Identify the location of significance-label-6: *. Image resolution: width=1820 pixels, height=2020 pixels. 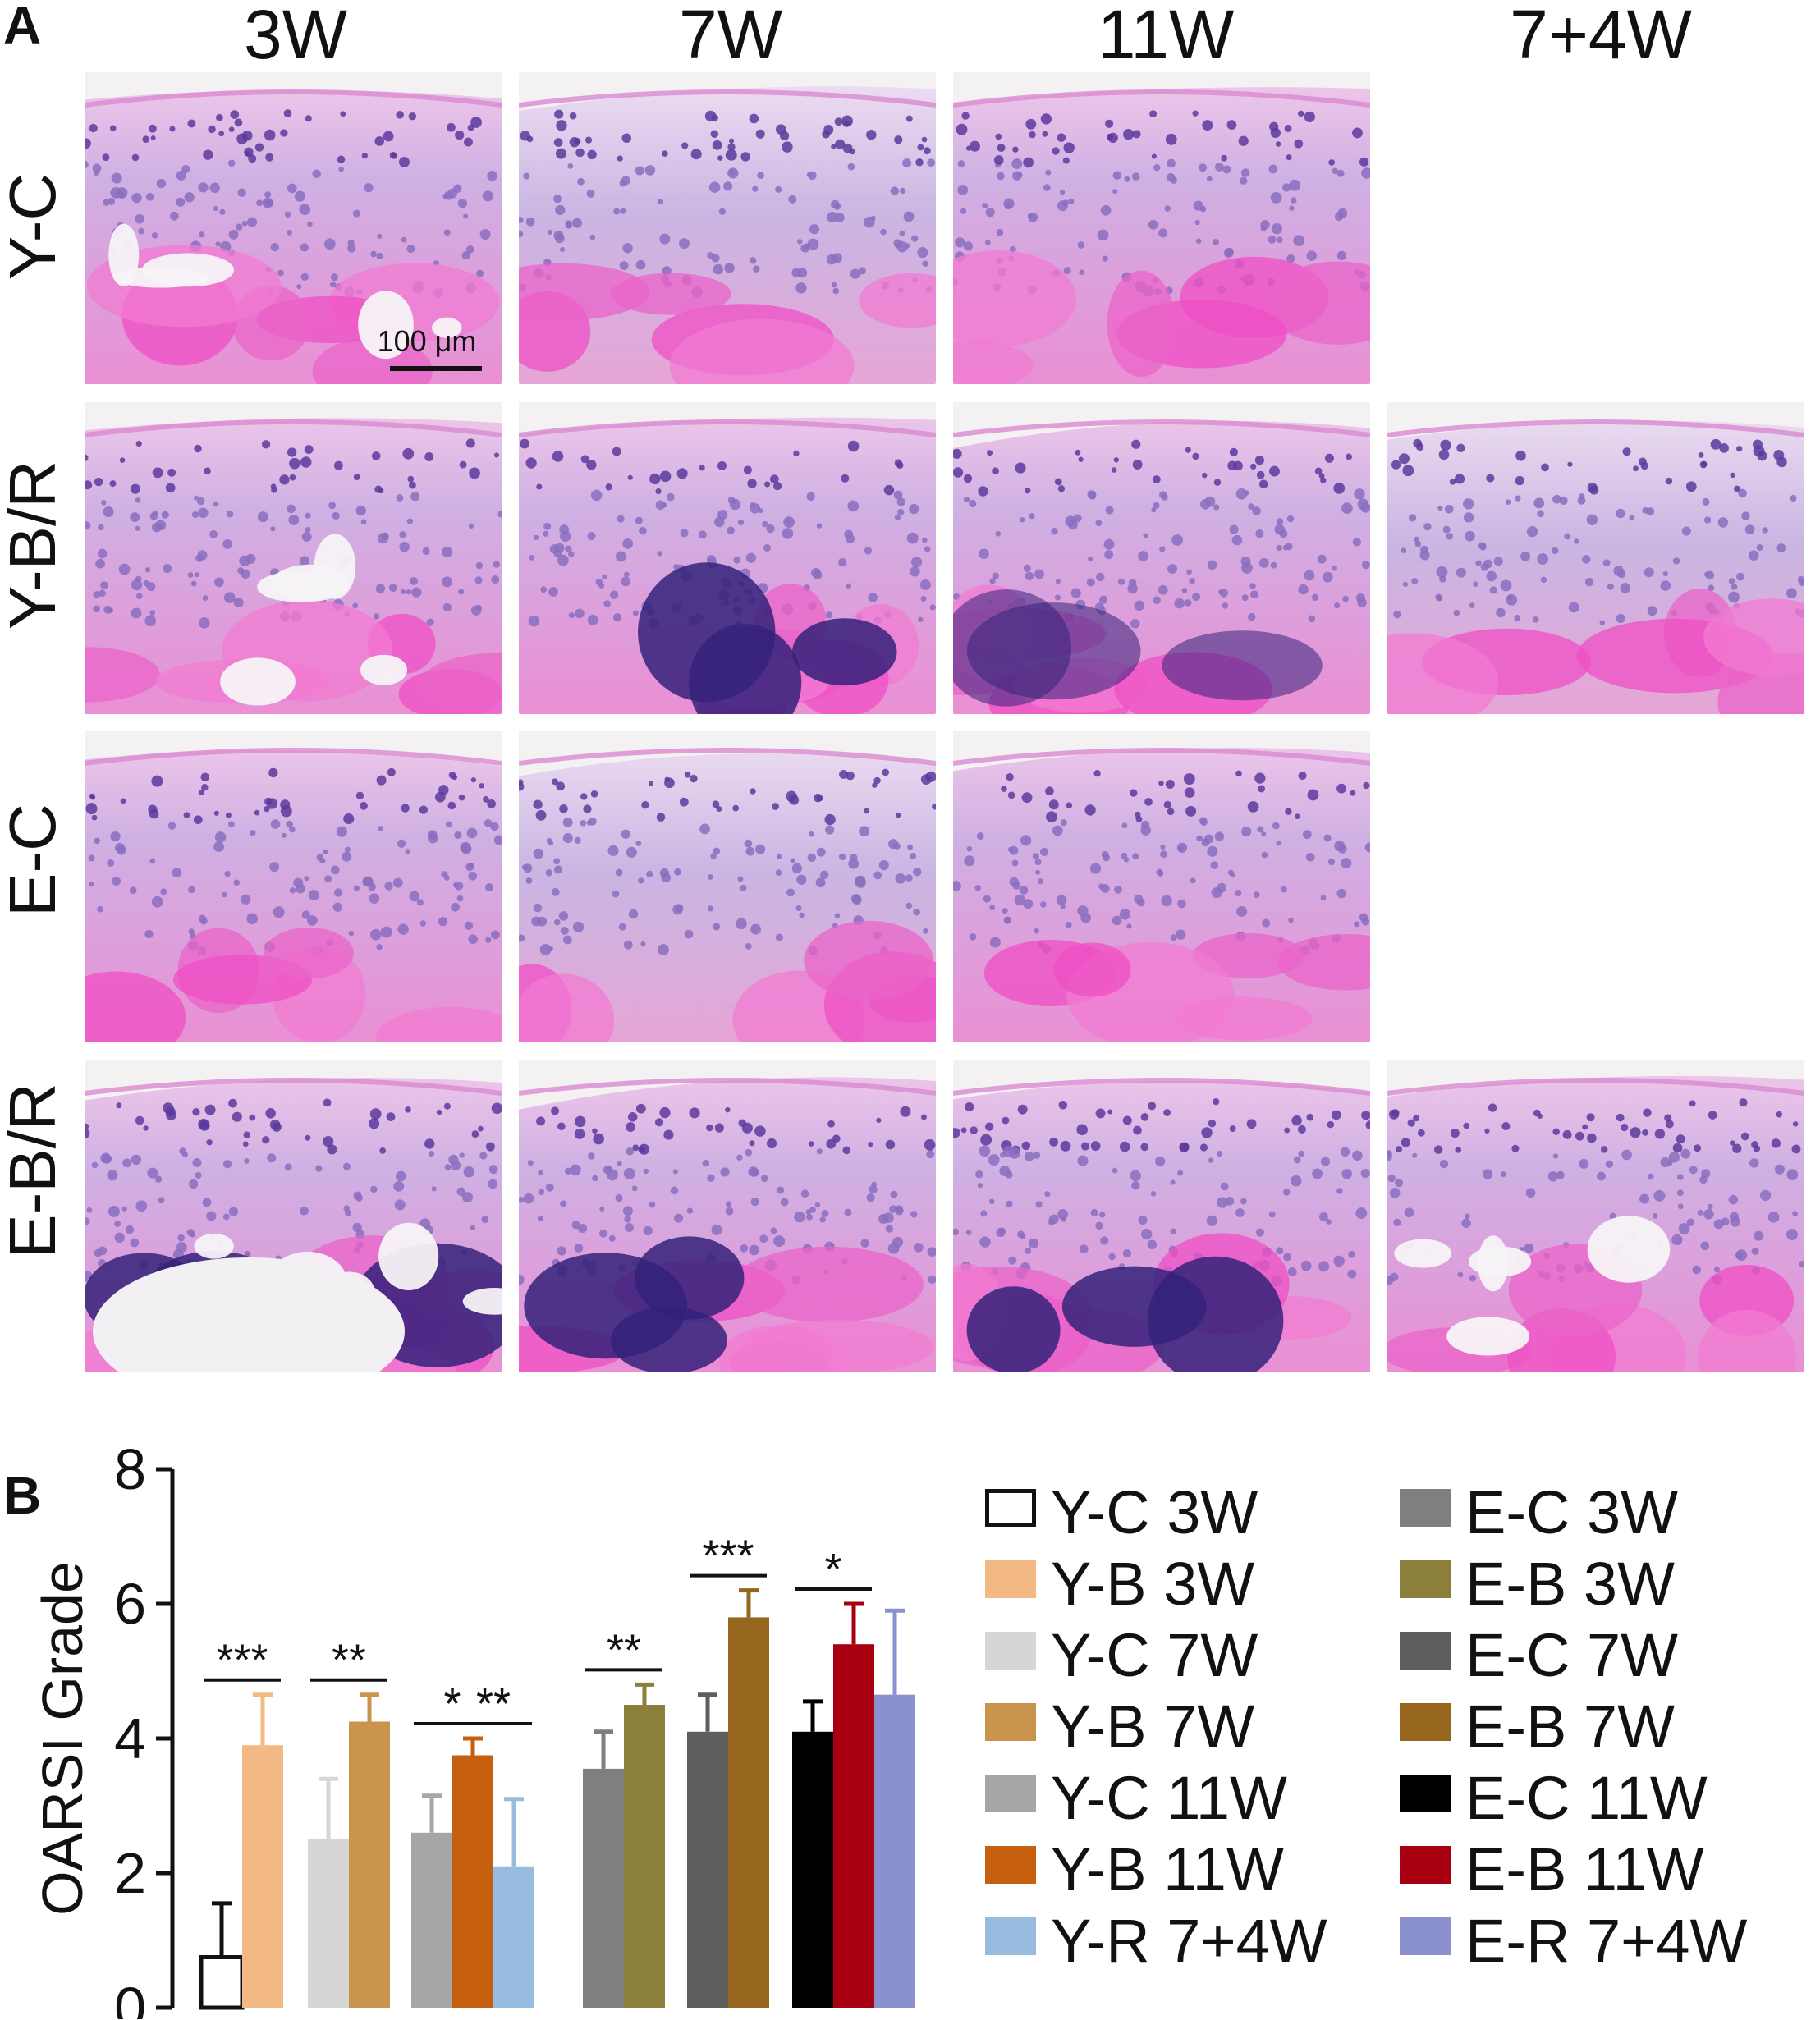
(832, 1569).